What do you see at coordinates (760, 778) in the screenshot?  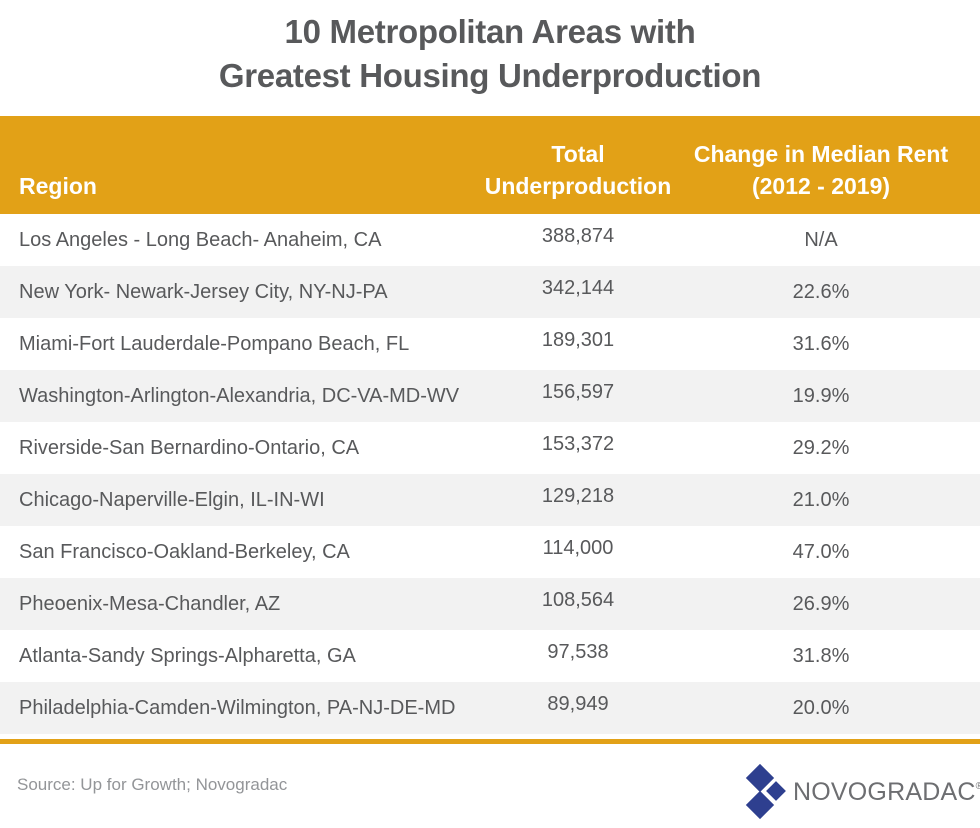 I see `logo-tile-top` at bounding box center [760, 778].